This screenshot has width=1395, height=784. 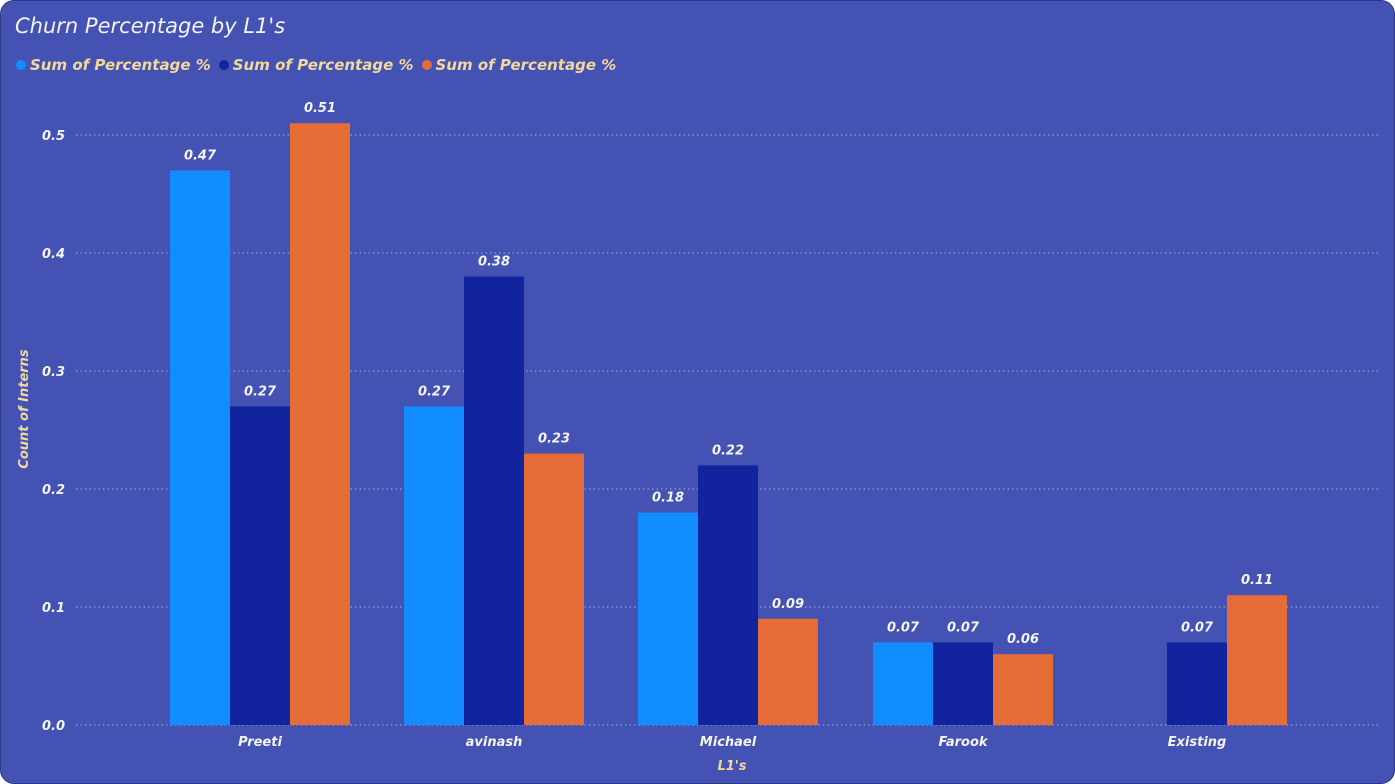 What do you see at coordinates (260, 742) in the screenshot?
I see `x-tick-label: Preeti` at bounding box center [260, 742].